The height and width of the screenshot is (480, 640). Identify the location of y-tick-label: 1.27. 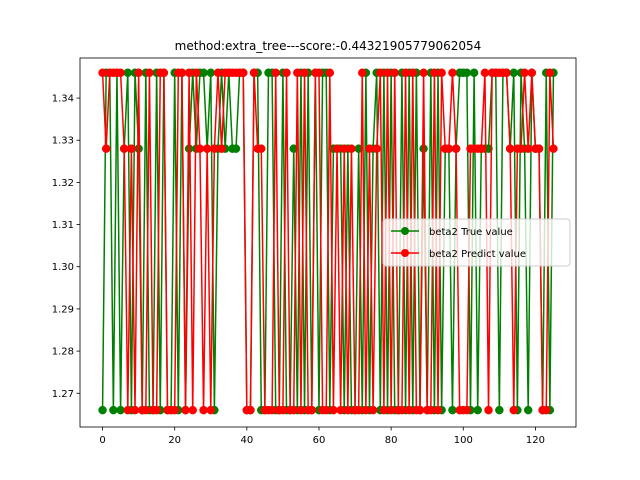
(63, 394).